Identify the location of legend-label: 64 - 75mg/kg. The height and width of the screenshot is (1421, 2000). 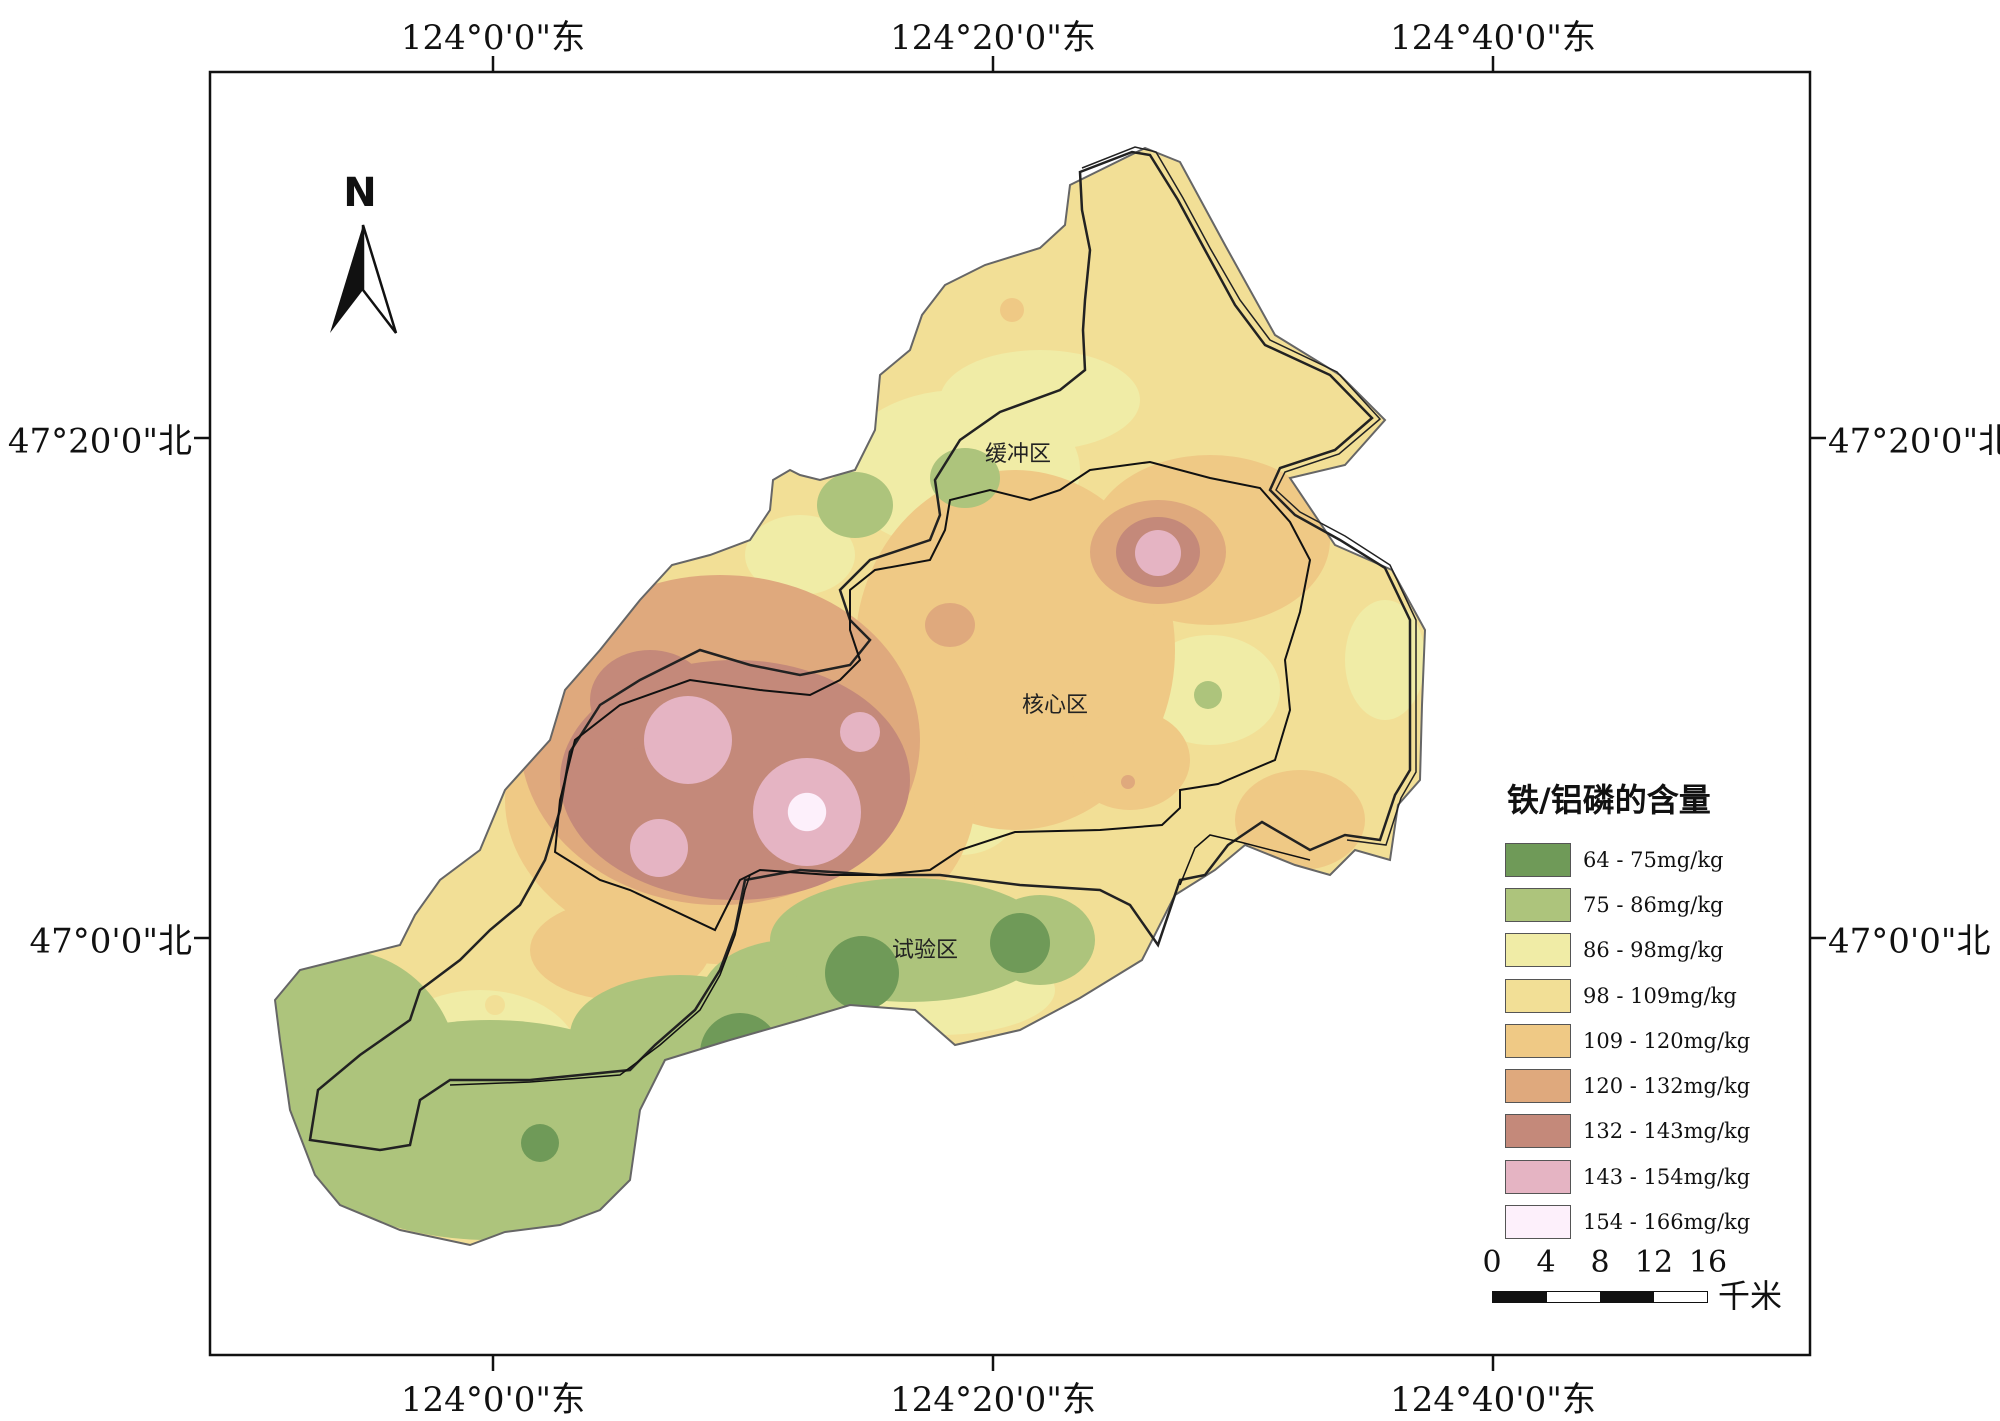
(1653, 859).